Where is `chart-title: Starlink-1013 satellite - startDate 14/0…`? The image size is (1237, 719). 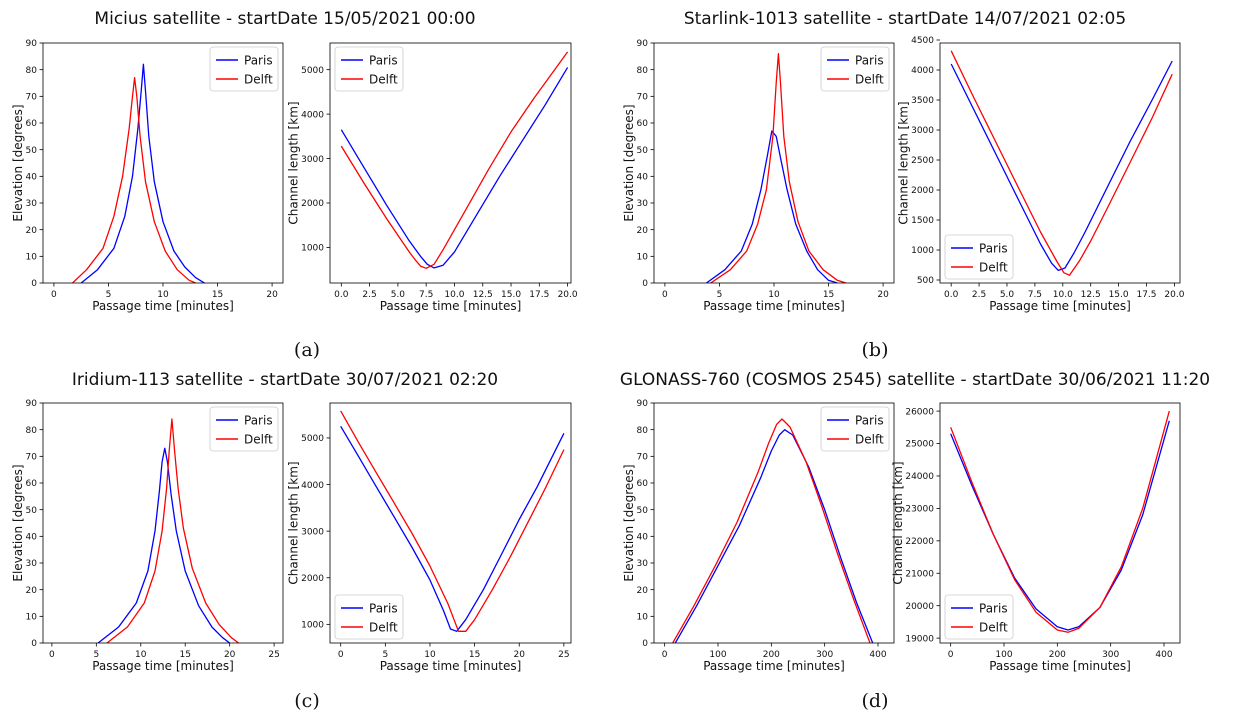 chart-title: Starlink-1013 satellite - startDate 14/0… is located at coordinates (905, 19).